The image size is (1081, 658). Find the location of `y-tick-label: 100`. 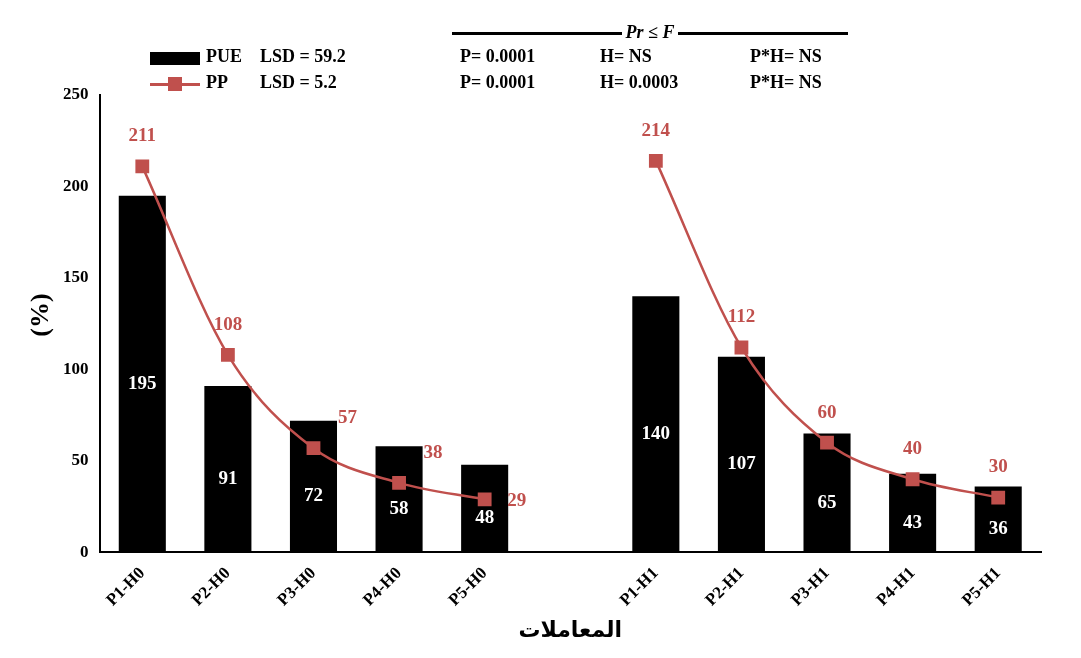

y-tick-label: 100 is located at coordinates (76, 368).